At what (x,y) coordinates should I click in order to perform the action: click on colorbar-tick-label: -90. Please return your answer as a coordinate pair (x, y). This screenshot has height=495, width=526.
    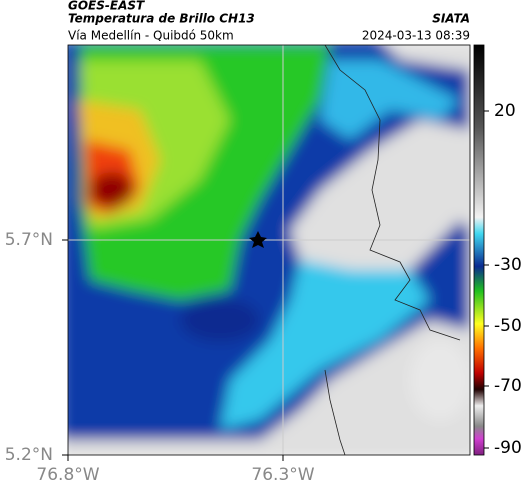
    Looking at the image, I should click on (508, 448).